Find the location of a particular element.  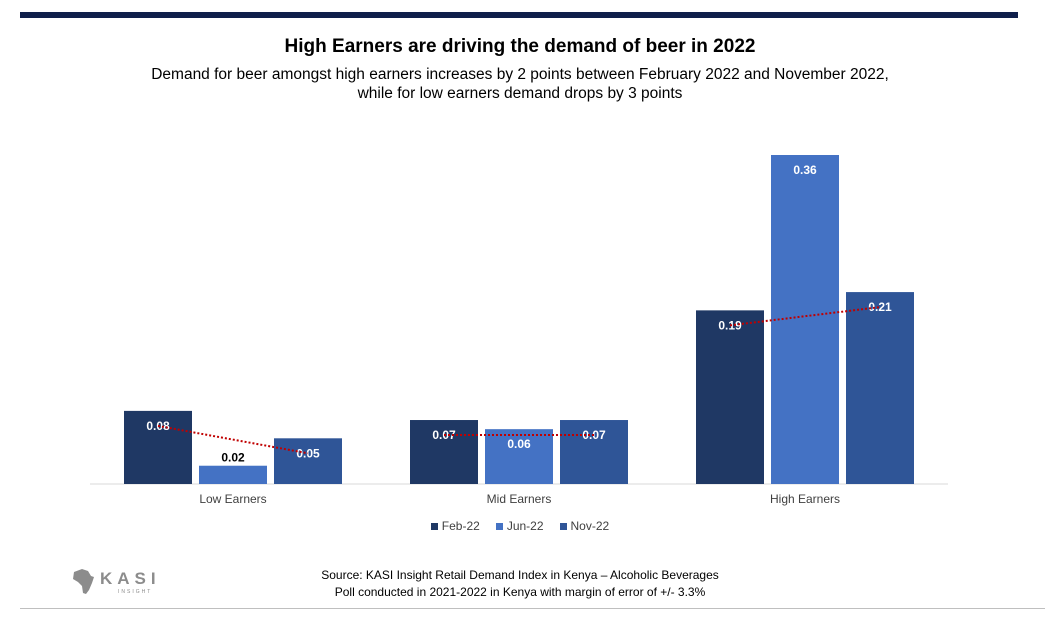

top-rule is located at coordinates (519, 15).